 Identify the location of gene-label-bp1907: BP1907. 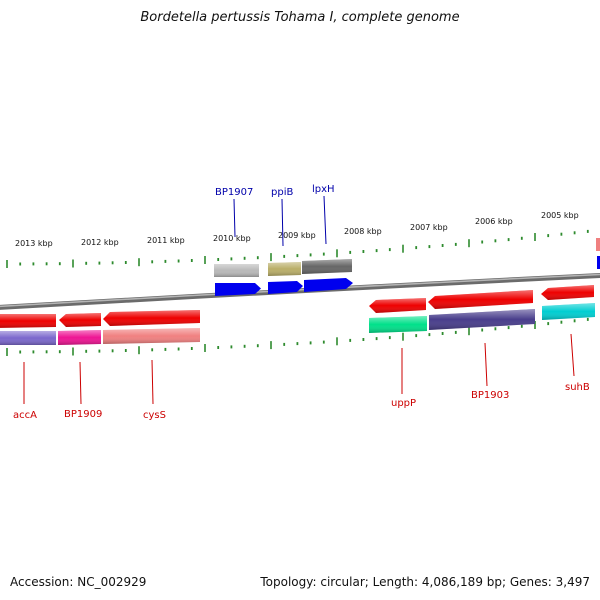
(234, 192).